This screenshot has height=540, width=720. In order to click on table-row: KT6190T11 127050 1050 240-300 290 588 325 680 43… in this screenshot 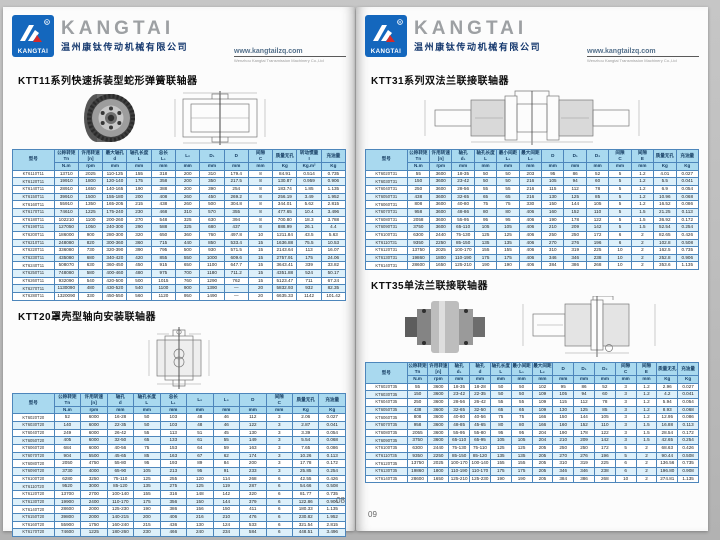, I will do `click(179, 227)`.